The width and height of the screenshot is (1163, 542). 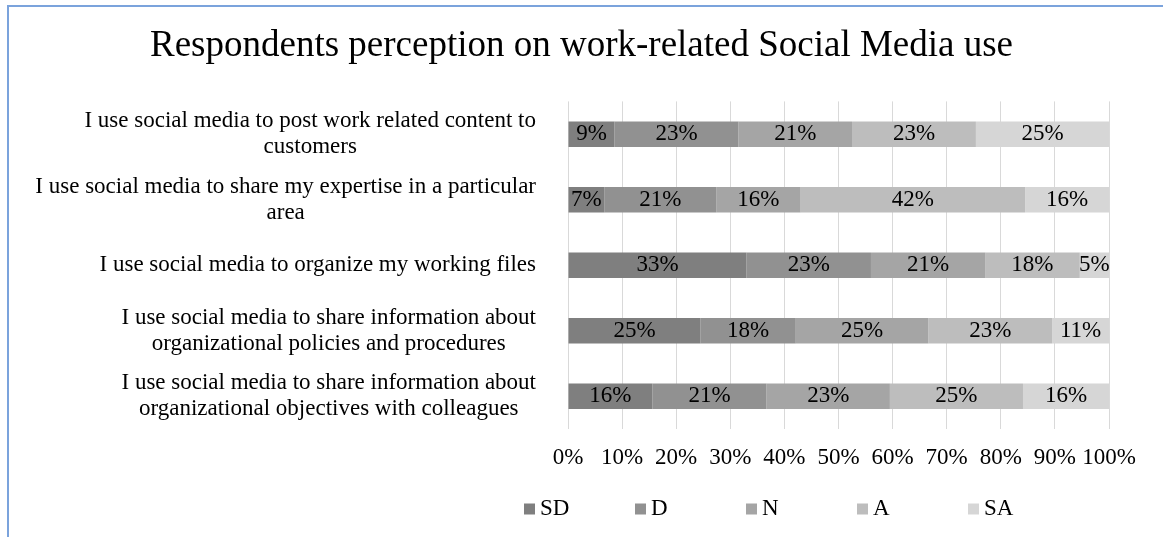 What do you see at coordinates (770, 508) in the screenshot?
I see `legend-label: N` at bounding box center [770, 508].